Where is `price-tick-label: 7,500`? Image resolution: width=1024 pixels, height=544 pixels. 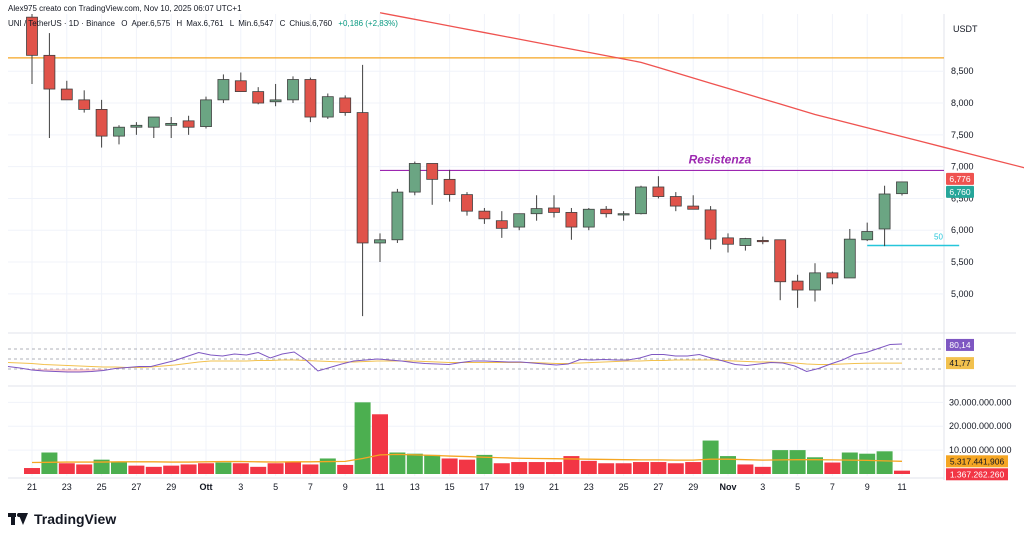
price-tick-label: 7,500 is located at coordinates (962, 135).